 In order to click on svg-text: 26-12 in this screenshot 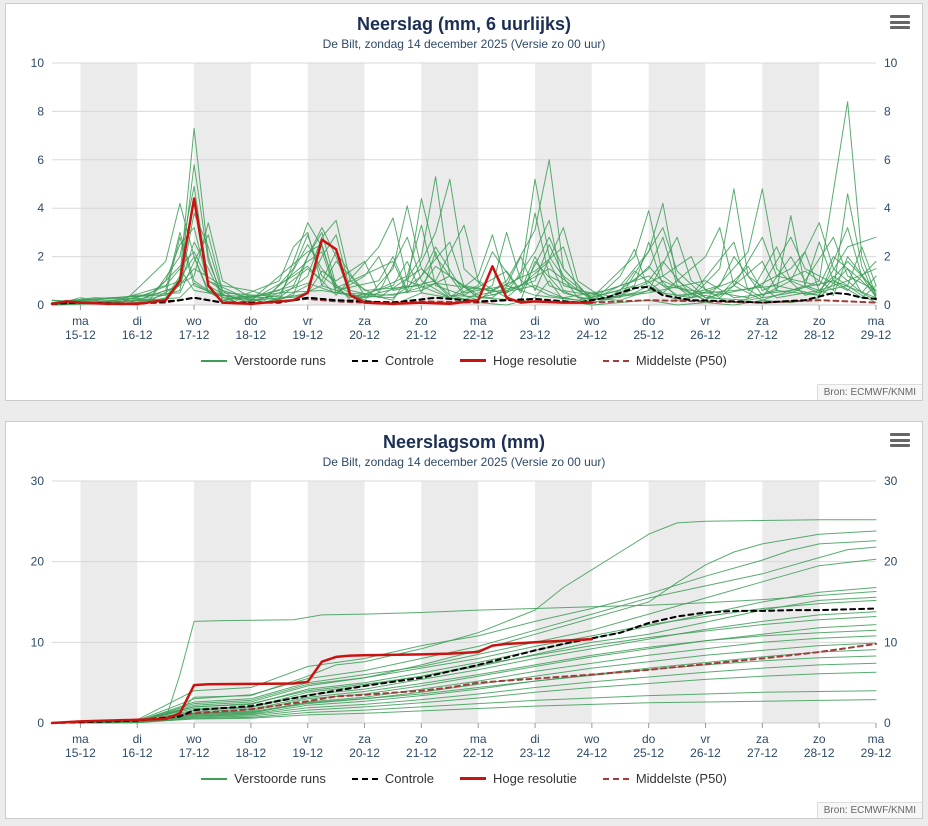, I will do `click(705, 753)`.